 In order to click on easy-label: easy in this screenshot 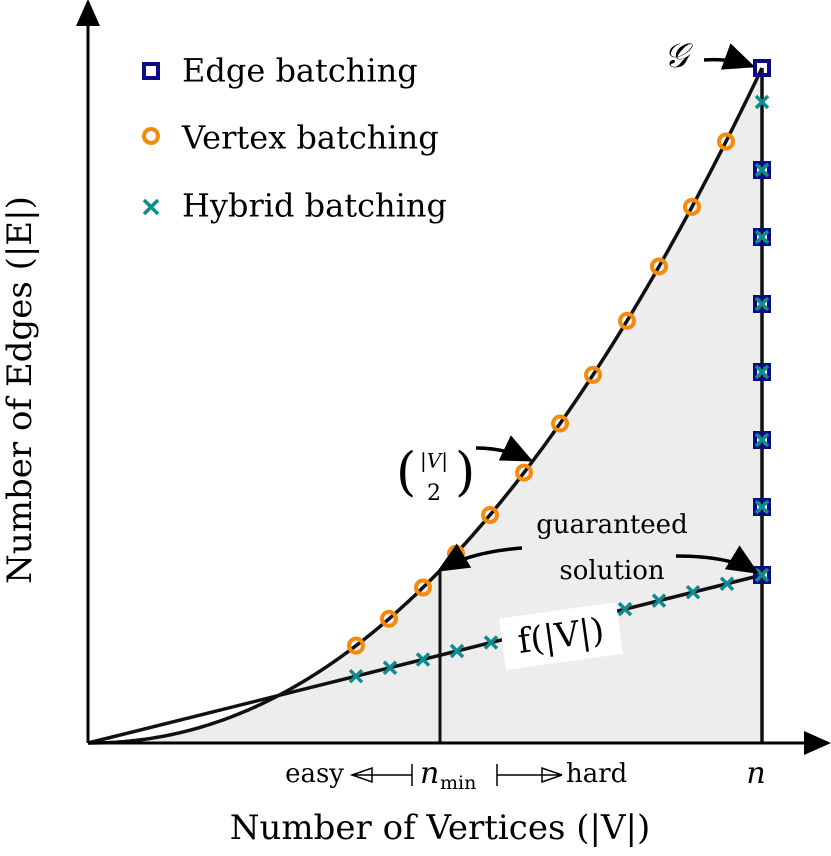, I will do `click(314, 774)`.